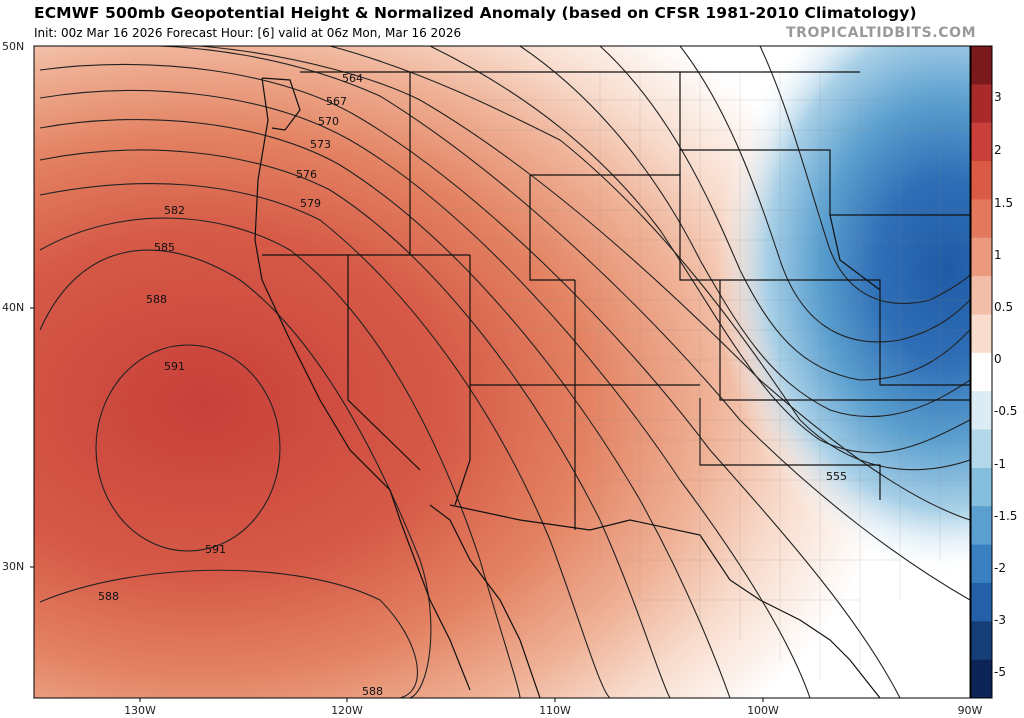 The height and width of the screenshot is (718, 1024). Describe the element at coordinates (13, 307) in the screenshot. I see `lat-label: 40N` at that location.